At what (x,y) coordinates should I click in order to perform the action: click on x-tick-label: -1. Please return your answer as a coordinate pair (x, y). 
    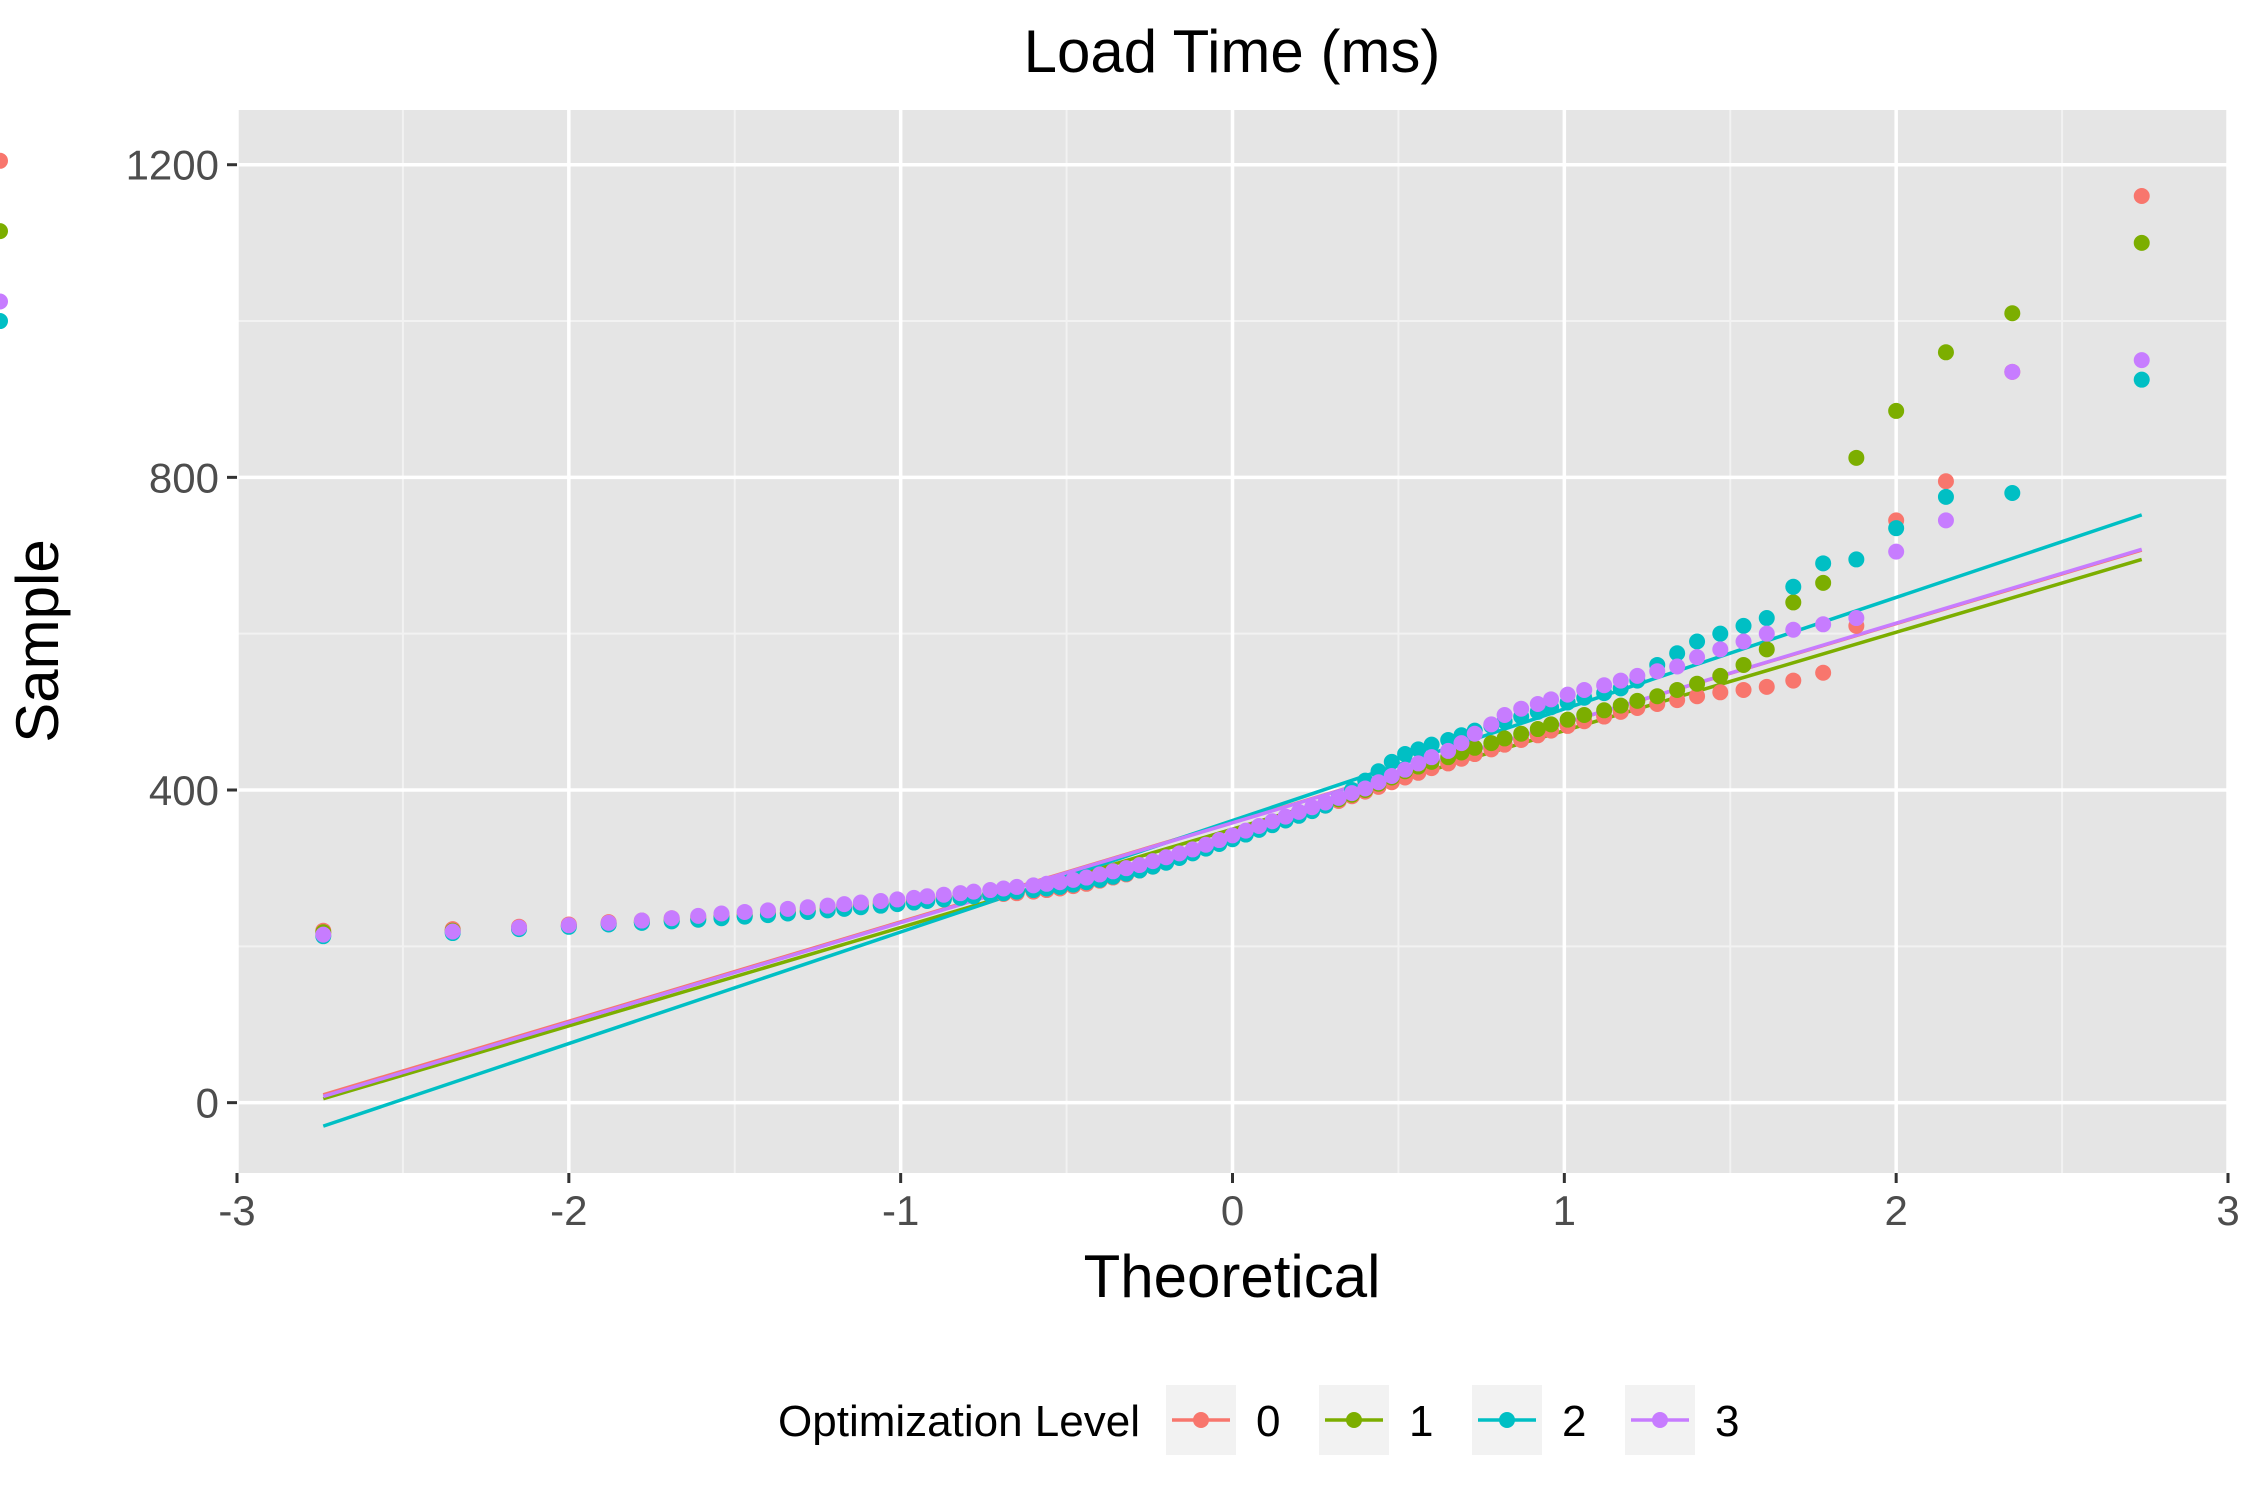
    Looking at the image, I should click on (900, 1210).